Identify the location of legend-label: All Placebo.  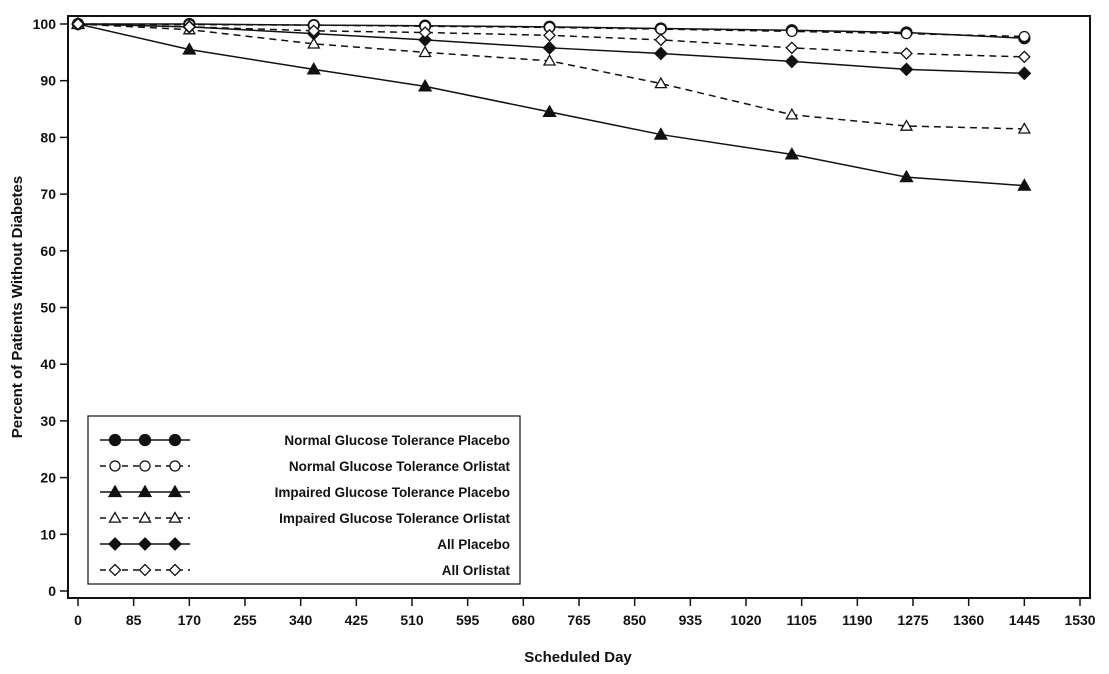
(473, 544).